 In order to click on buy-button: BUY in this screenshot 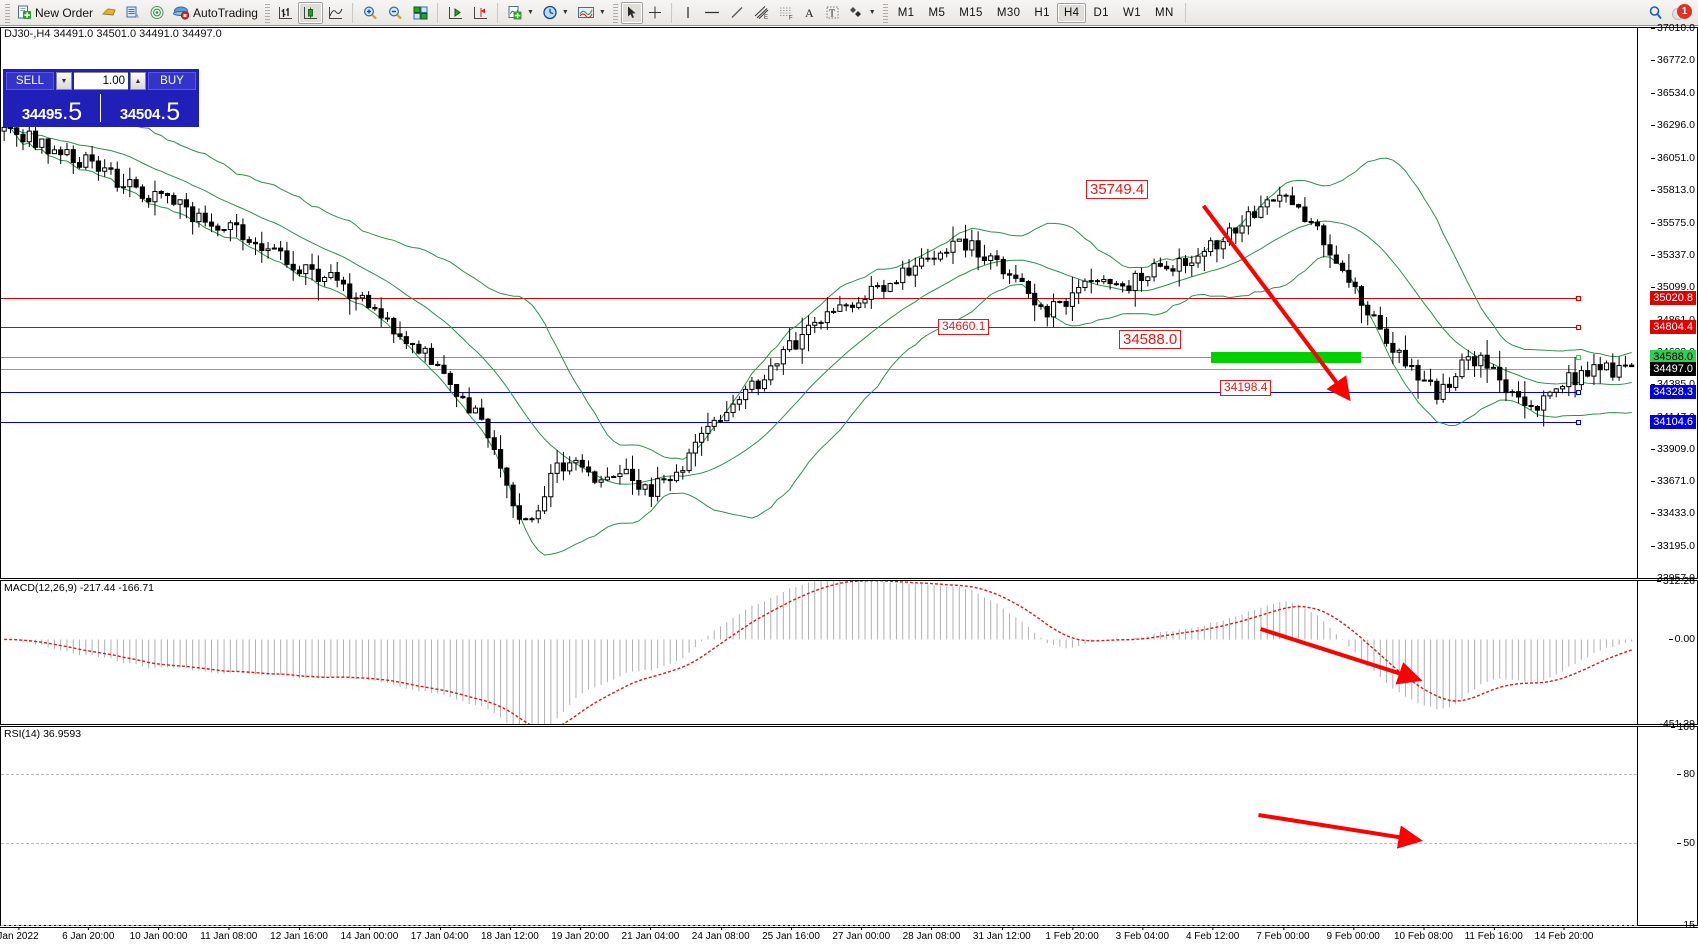, I will do `click(172, 81)`.